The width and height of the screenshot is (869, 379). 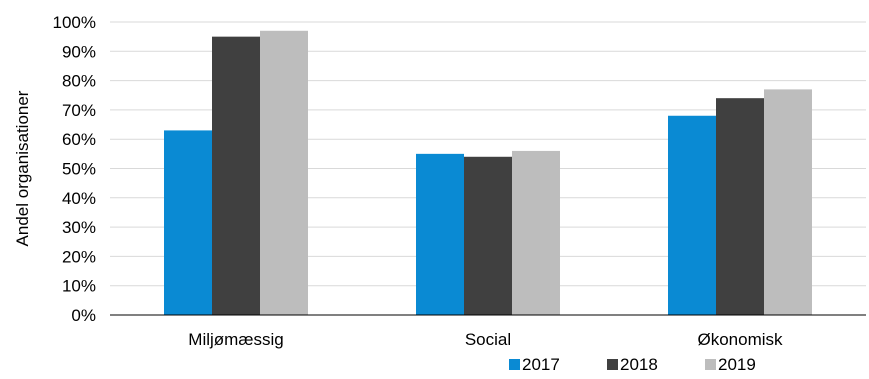 What do you see at coordinates (83, 315) in the screenshot?
I see `y-tick-label: 0%` at bounding box center [83, 315].